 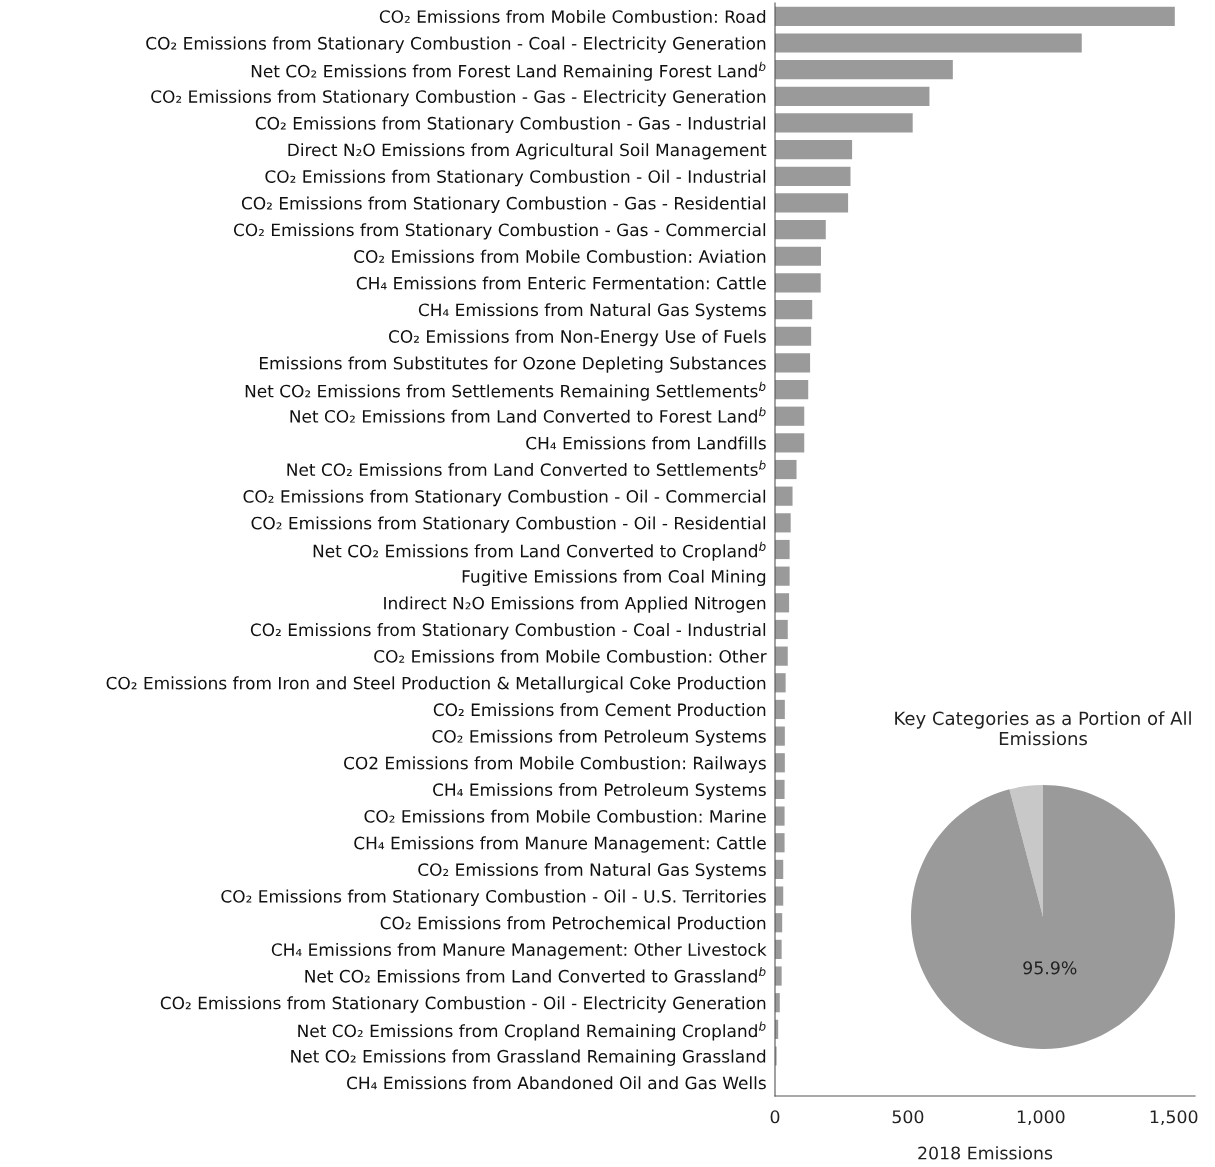 I want to click on y-tick-label: CH₄ Emissions from Petroleum Systems, so click(x=599, y=791).